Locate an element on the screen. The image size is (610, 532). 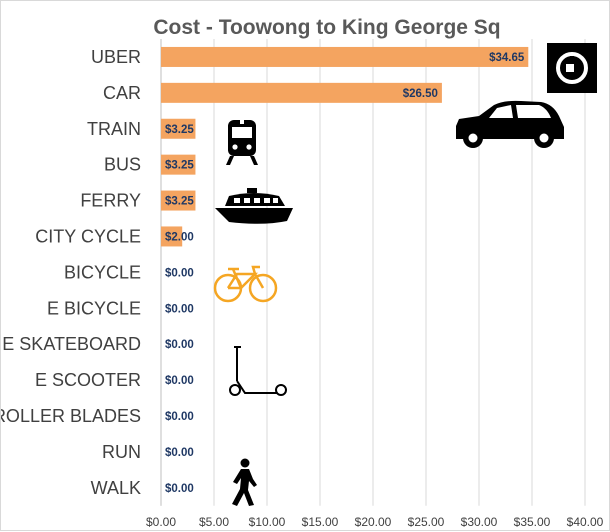
x-tick-label: $30.00 is located at coordinates (479, 522).